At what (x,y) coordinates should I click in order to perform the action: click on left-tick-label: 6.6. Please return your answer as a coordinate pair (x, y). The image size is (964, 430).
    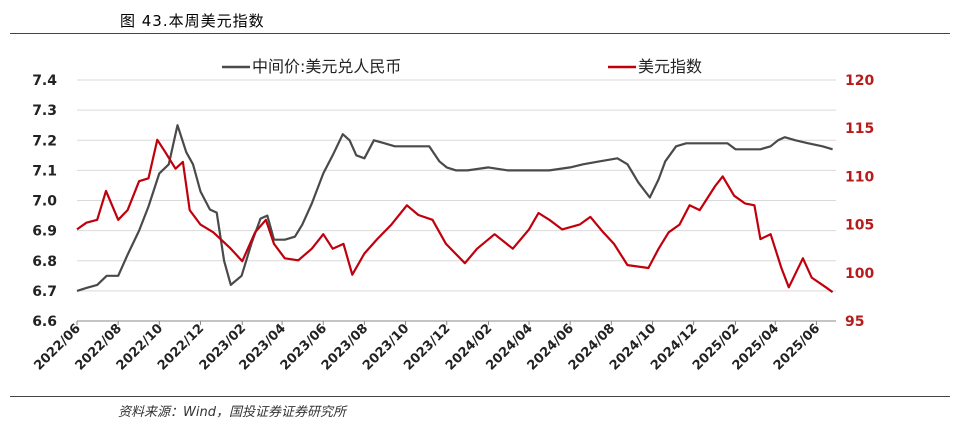
    Looking at the image, I should click on (44, 322).